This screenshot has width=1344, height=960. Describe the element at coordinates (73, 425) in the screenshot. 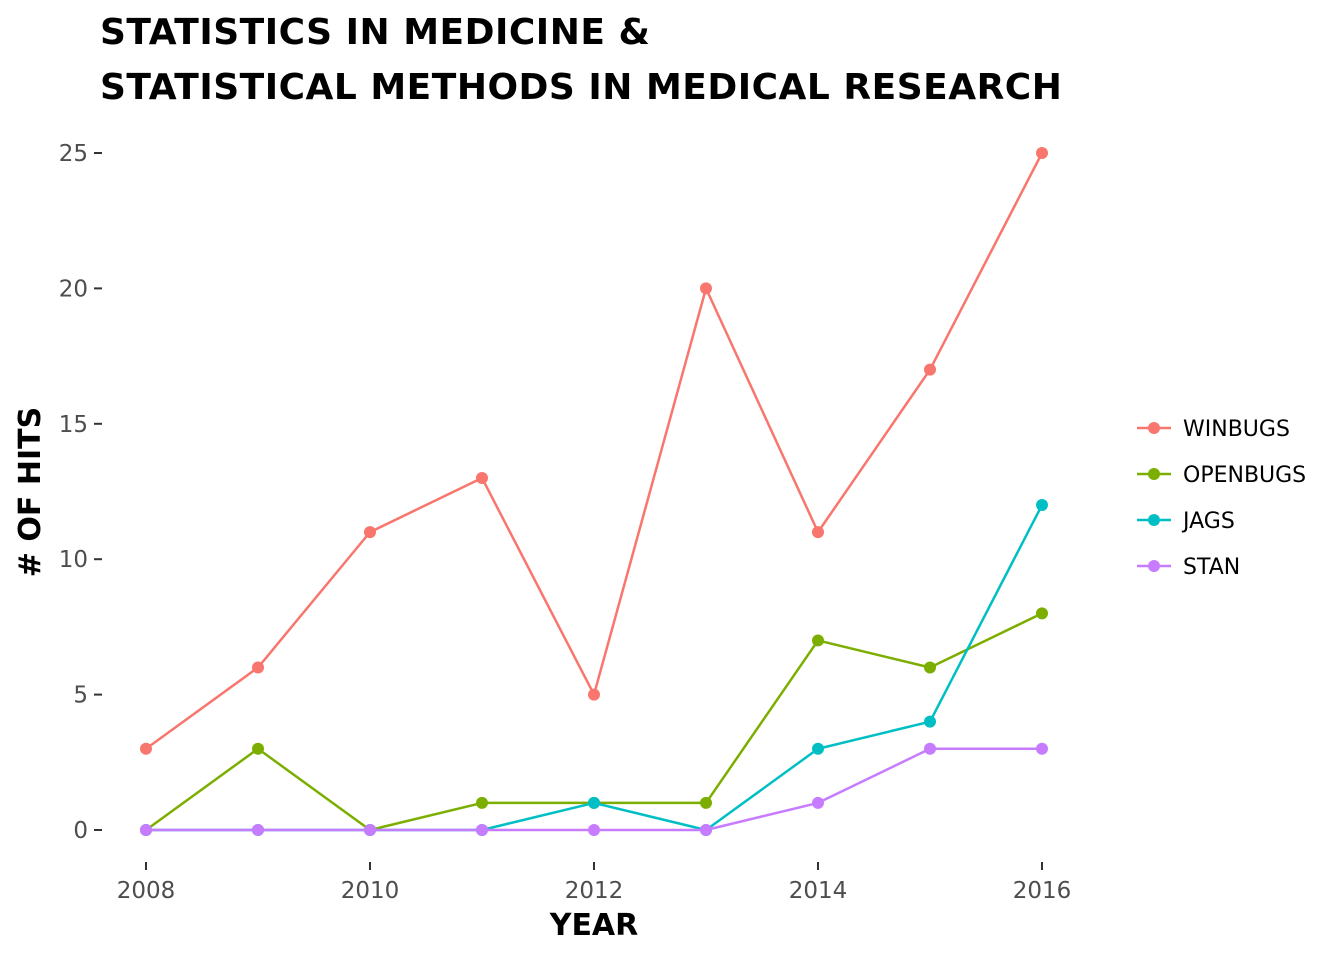

I see `y-tick-label: 15` at that location.